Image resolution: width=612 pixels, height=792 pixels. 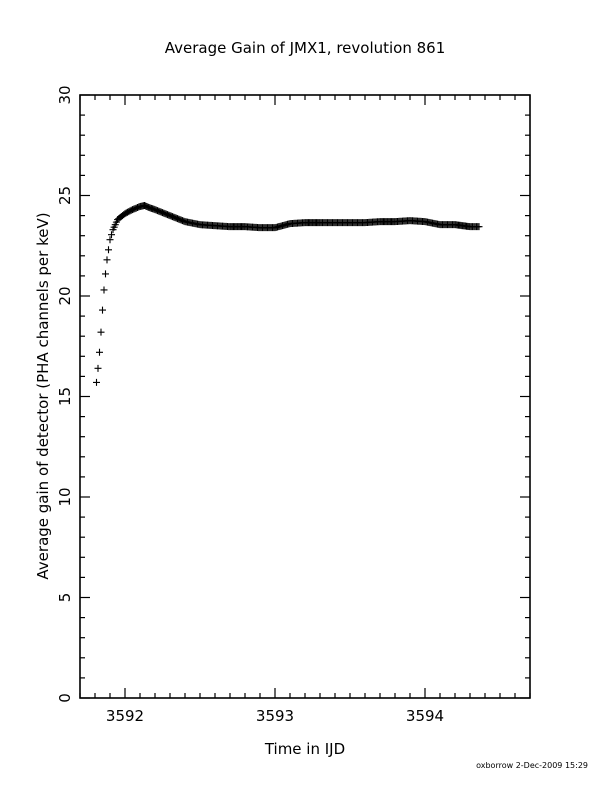 I want to click on y-tick-label: 10, so click(x=65, y=496).